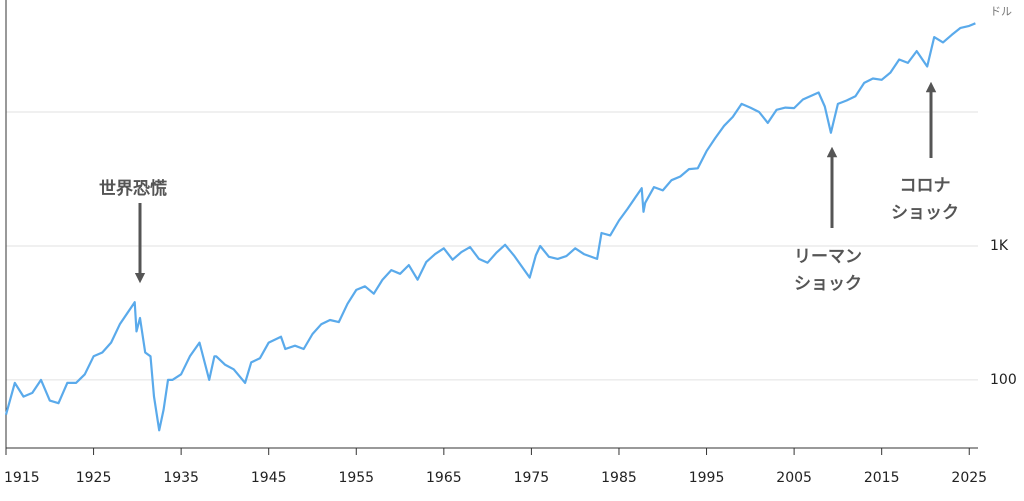 This screenshot has height=501, width=1024. What do you see at coordinates (619, 478) in the screenshot?
I see `x-tick-label: 1985` at bounding box center [619, 478].